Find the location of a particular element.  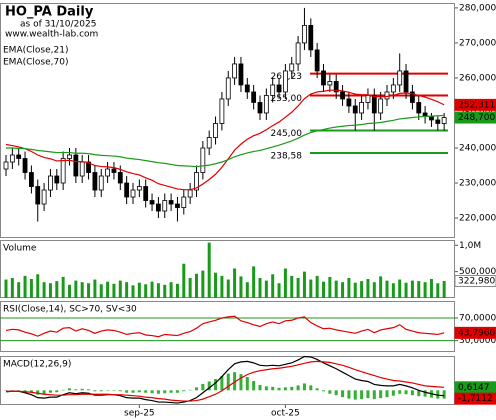

y-tick-label: 280,000 is located at coordinates (477, 8).